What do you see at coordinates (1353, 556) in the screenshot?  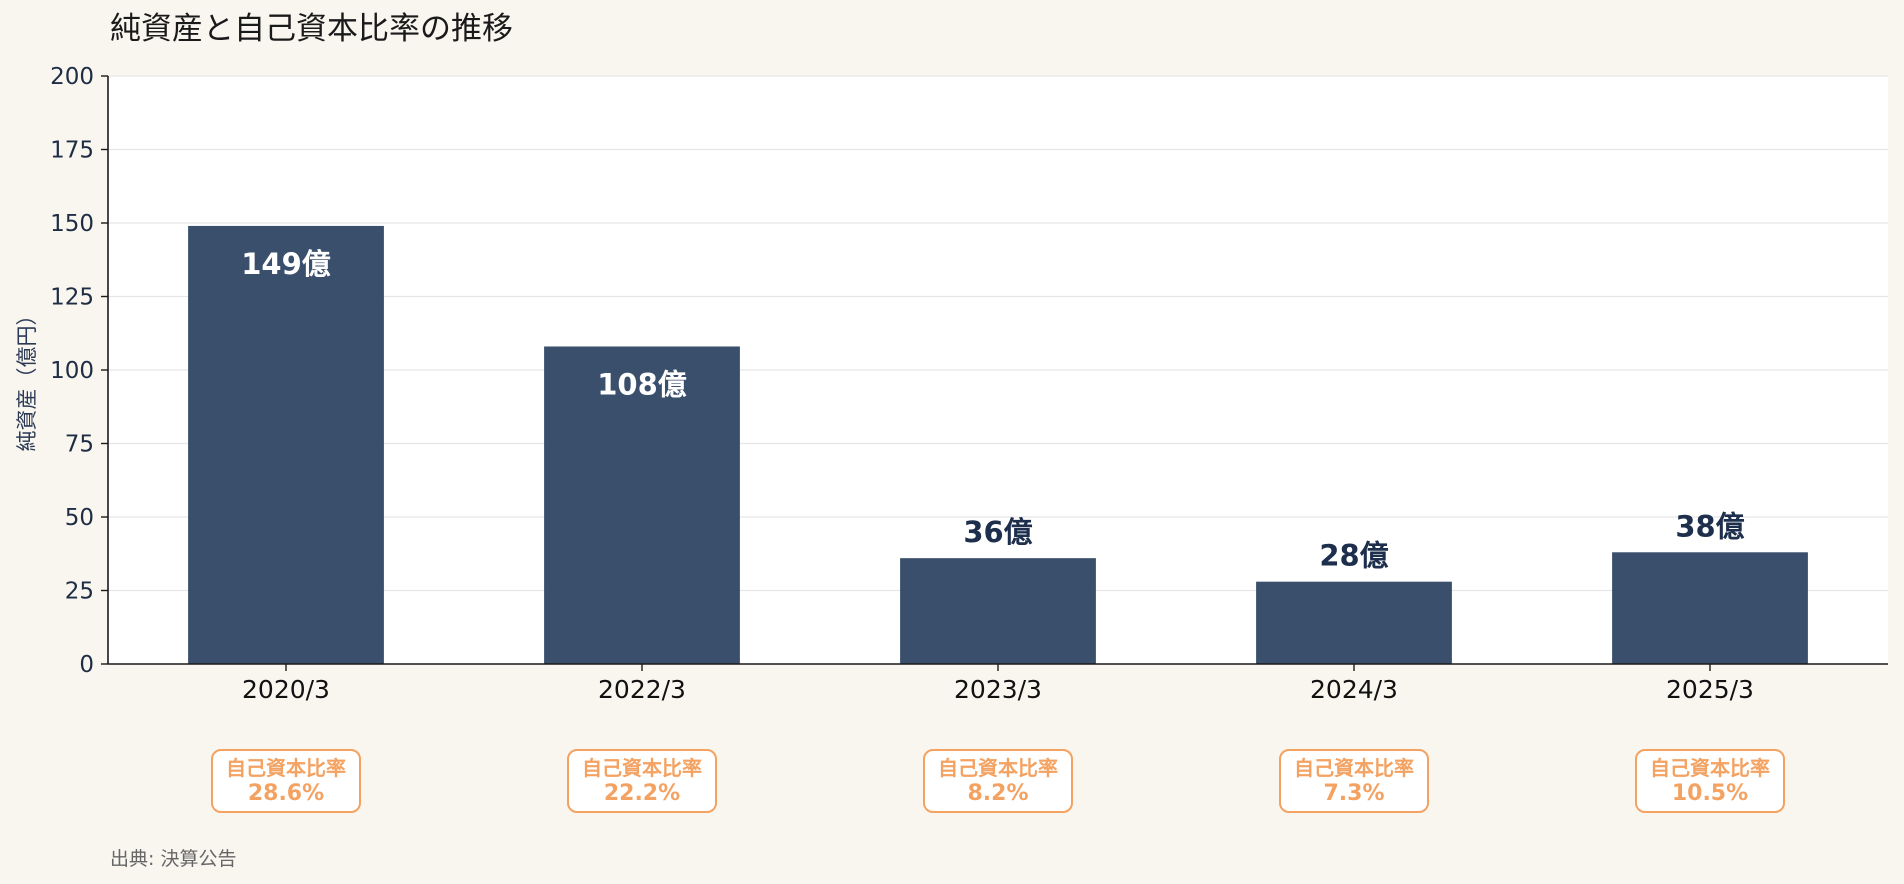 I see `bar-value-label: 28億` at bounding box center [1353, 556].